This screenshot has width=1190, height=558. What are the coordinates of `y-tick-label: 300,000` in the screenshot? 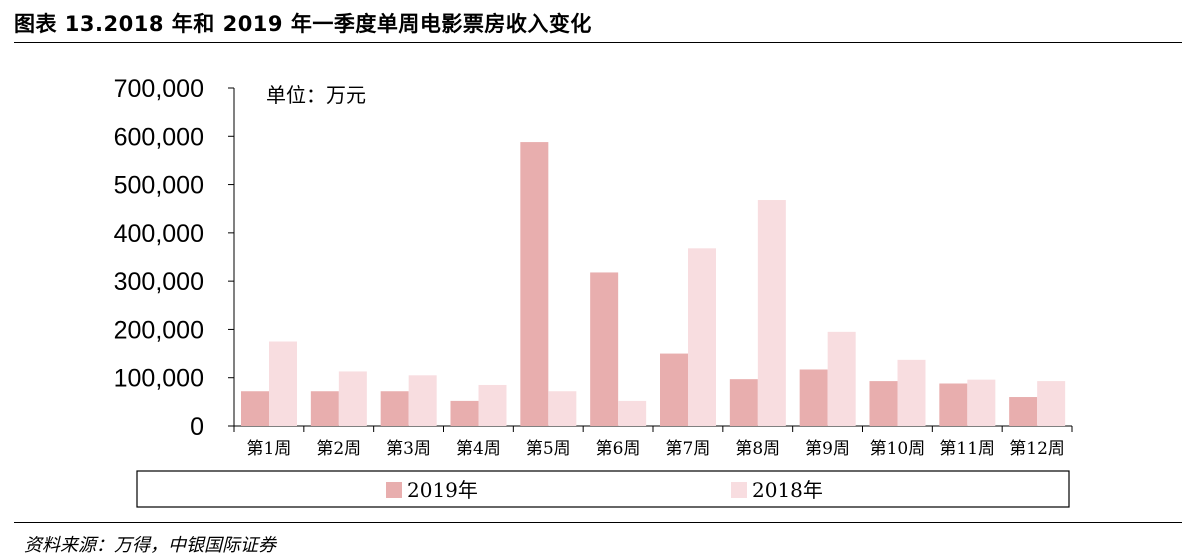 It's located at (159, 282).